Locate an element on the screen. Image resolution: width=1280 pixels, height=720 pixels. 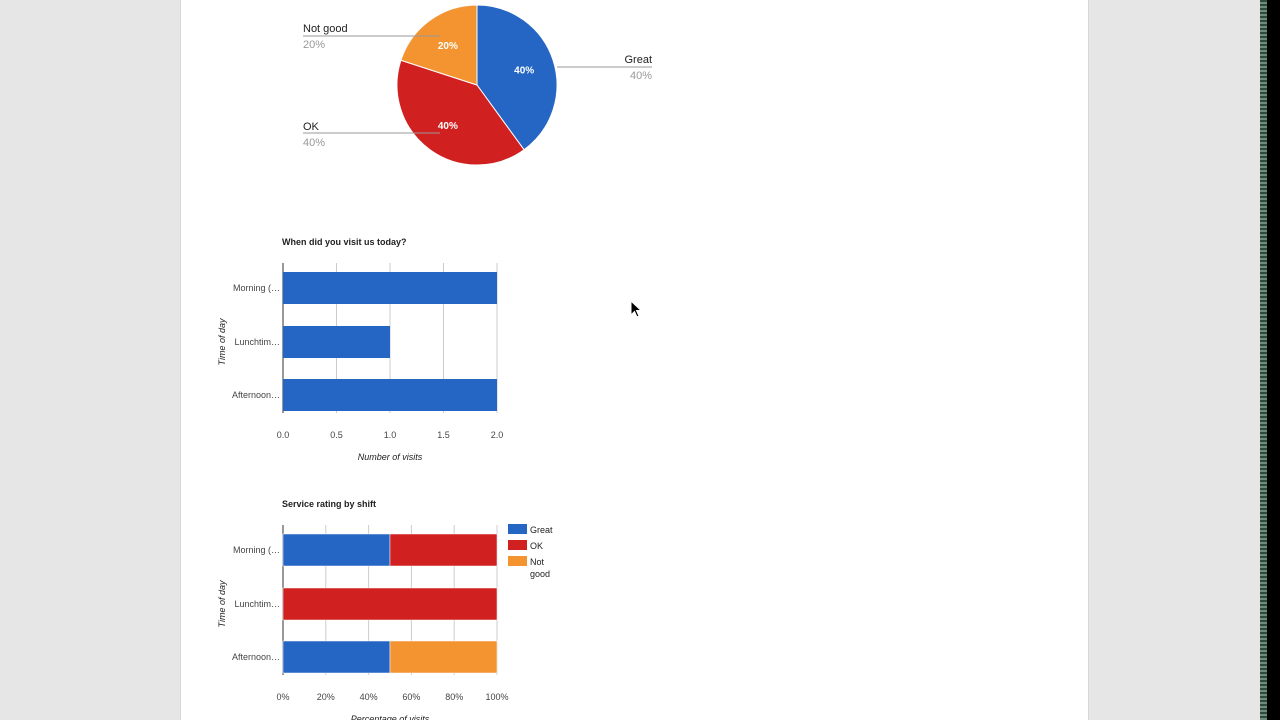
mouse-cursor-icon is located at coordinates (636, 309).